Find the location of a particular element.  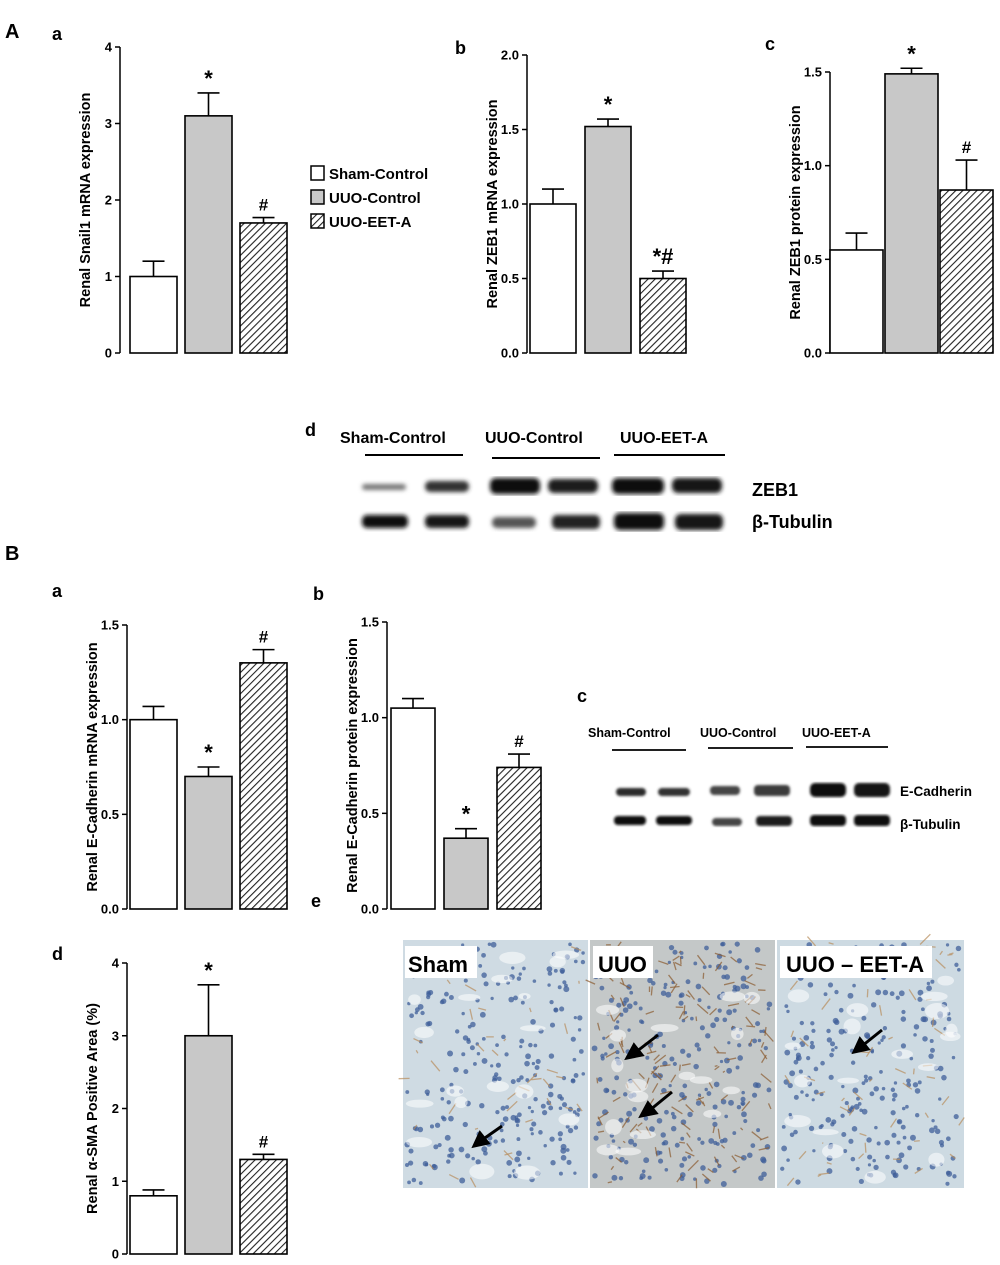

y-axis-label: Renal Snail1 mRNA expression is located at coordinates (86, 200).